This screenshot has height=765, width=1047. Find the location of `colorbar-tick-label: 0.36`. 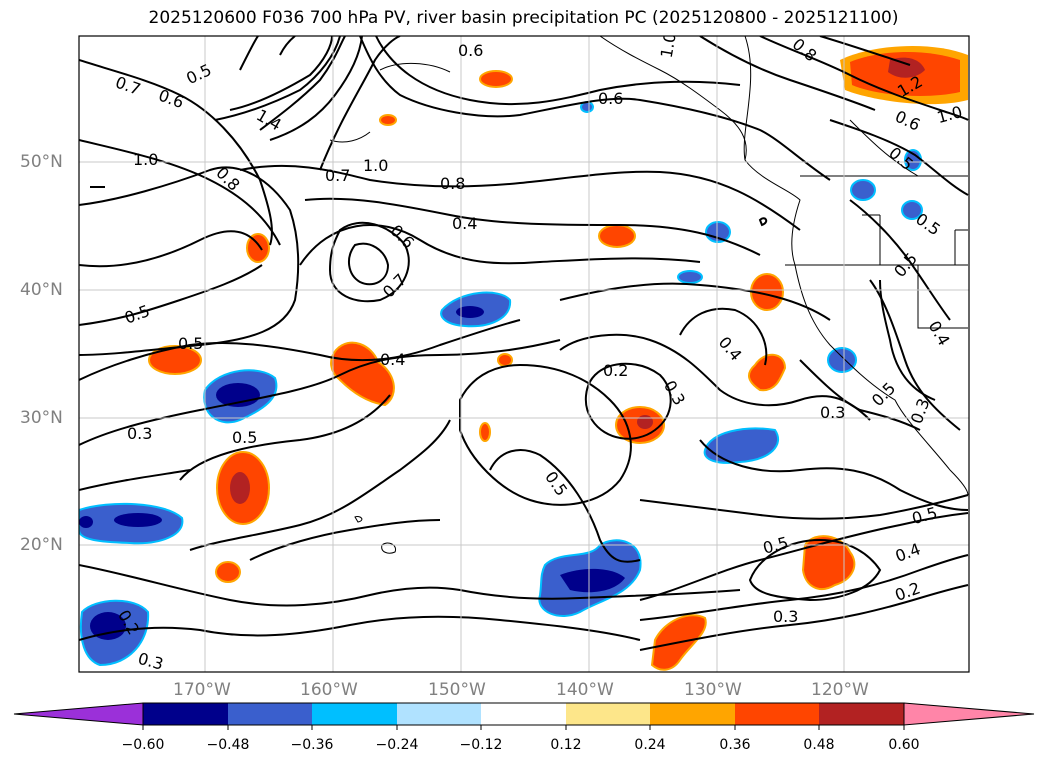

colorbar-tick-label: 0.36 is located at coordinates (735, 745).